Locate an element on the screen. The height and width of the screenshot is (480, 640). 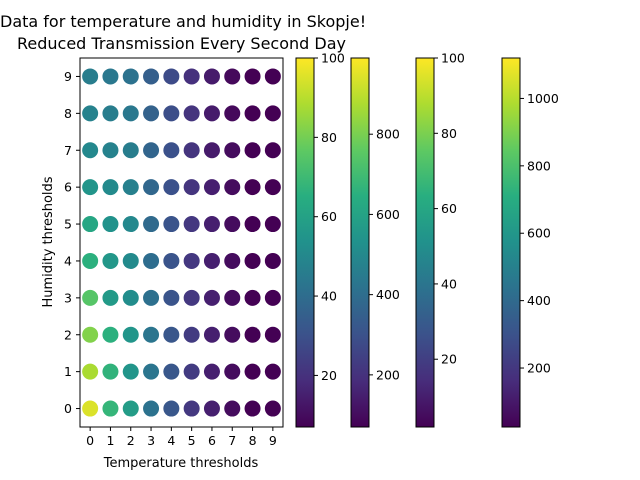
y-tick-label: 6 is located at coordinates (68, 187).